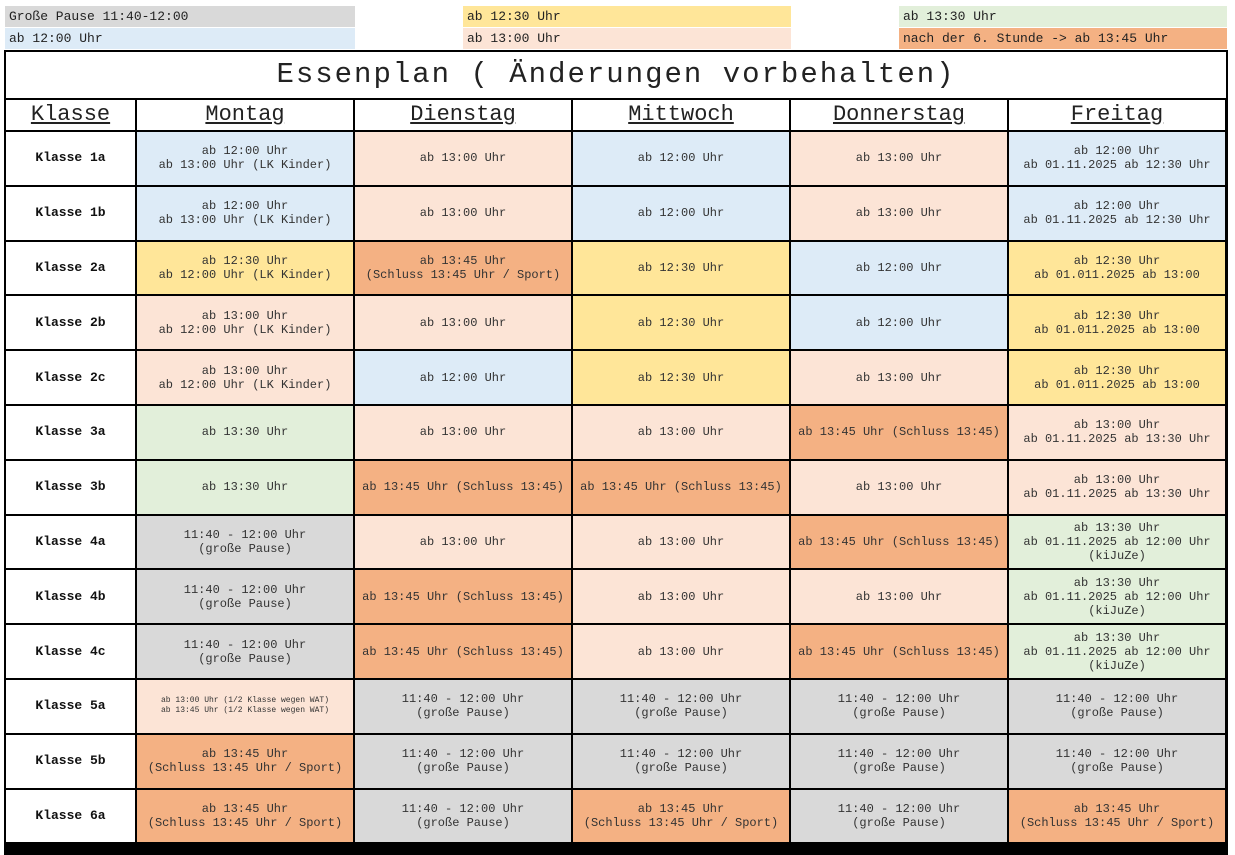 This screenshot has width=1235, height=855. Describe the element at coordinates (70, 377) in the screenshot. I see `class-label: Klasse 2c` at that location.